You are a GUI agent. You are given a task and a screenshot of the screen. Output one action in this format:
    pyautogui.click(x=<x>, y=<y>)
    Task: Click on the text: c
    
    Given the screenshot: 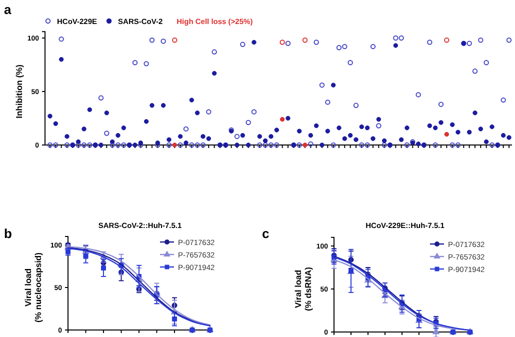 What is the action you would take?
    pyautogui.click(x=266, y=233)
    